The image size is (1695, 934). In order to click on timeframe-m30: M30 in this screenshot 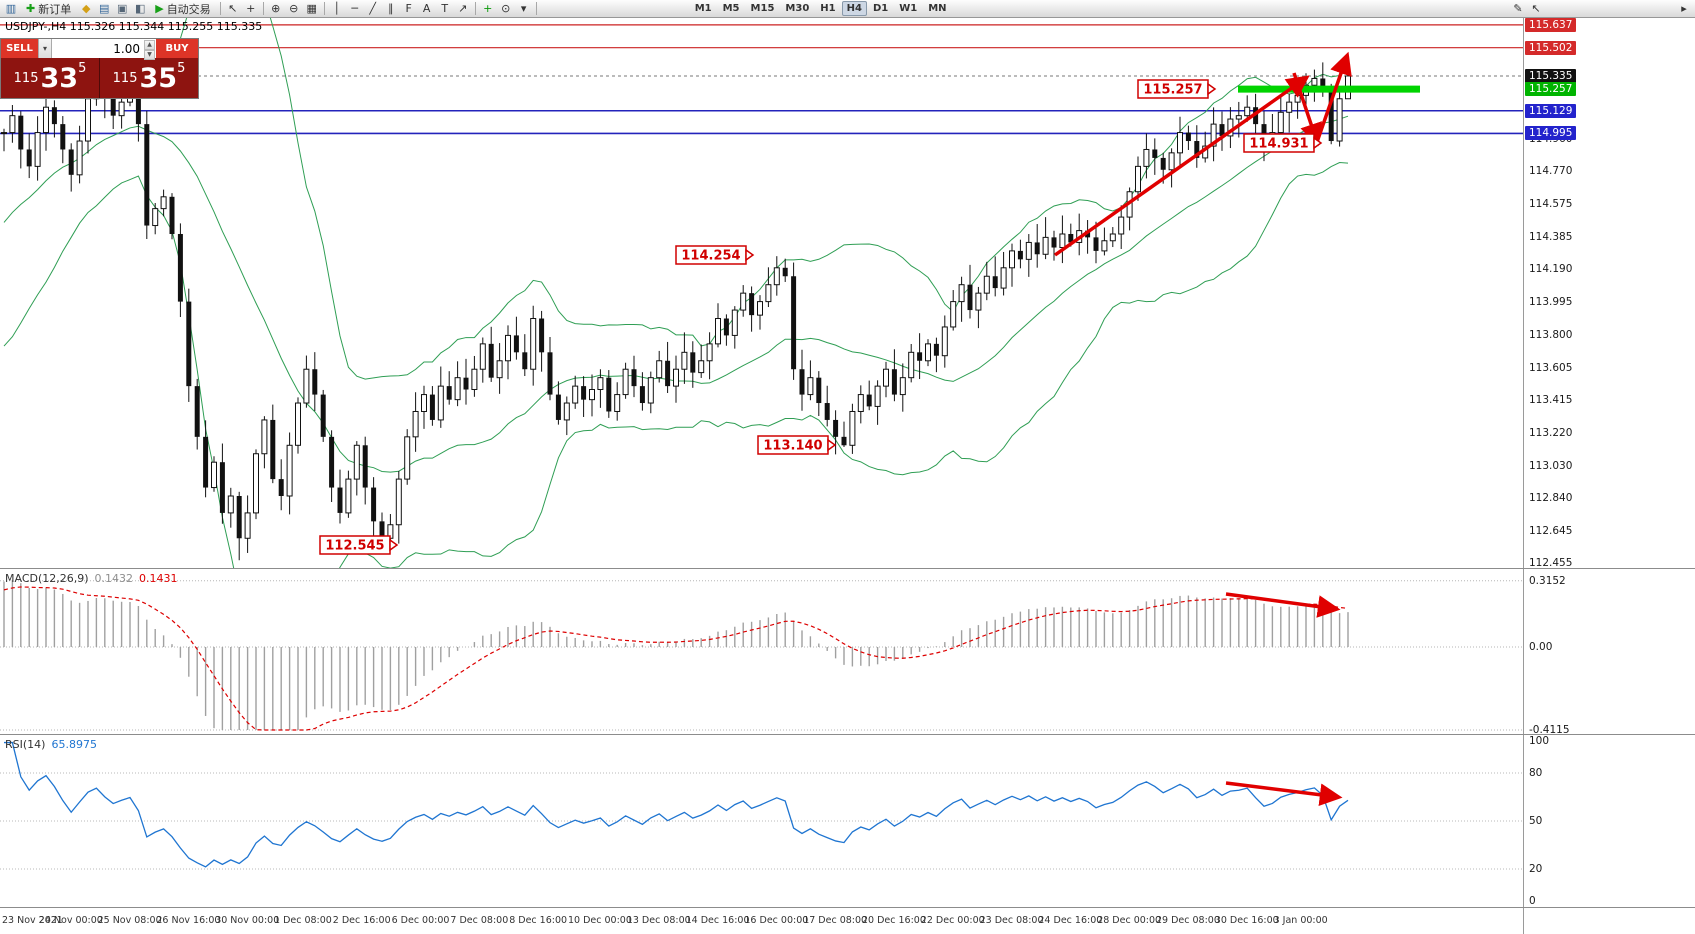, I will do `click(797, 8)`.